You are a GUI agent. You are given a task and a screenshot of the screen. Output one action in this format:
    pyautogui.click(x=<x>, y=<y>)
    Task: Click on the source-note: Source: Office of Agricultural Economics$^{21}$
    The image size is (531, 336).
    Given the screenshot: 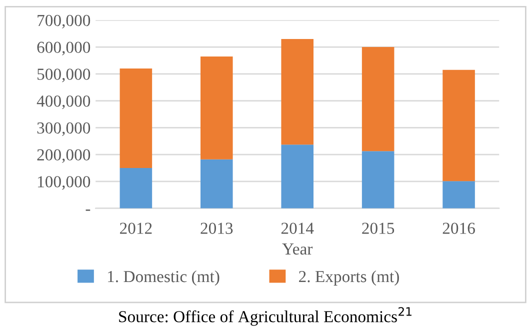 What is the action you would take?
    pyautogui.click(x=265, y=316)
    